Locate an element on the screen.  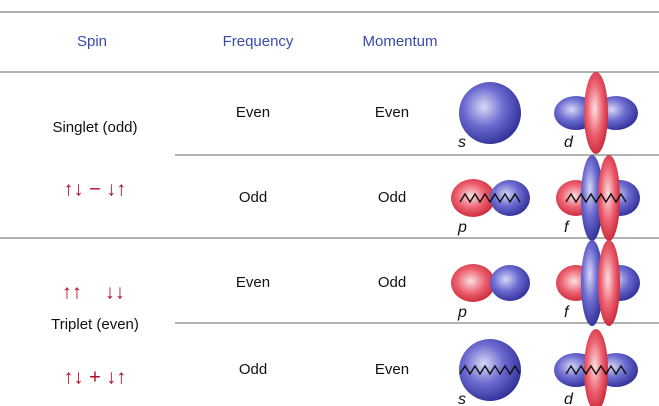
header: Momentum is located at coordinates (399, 41).